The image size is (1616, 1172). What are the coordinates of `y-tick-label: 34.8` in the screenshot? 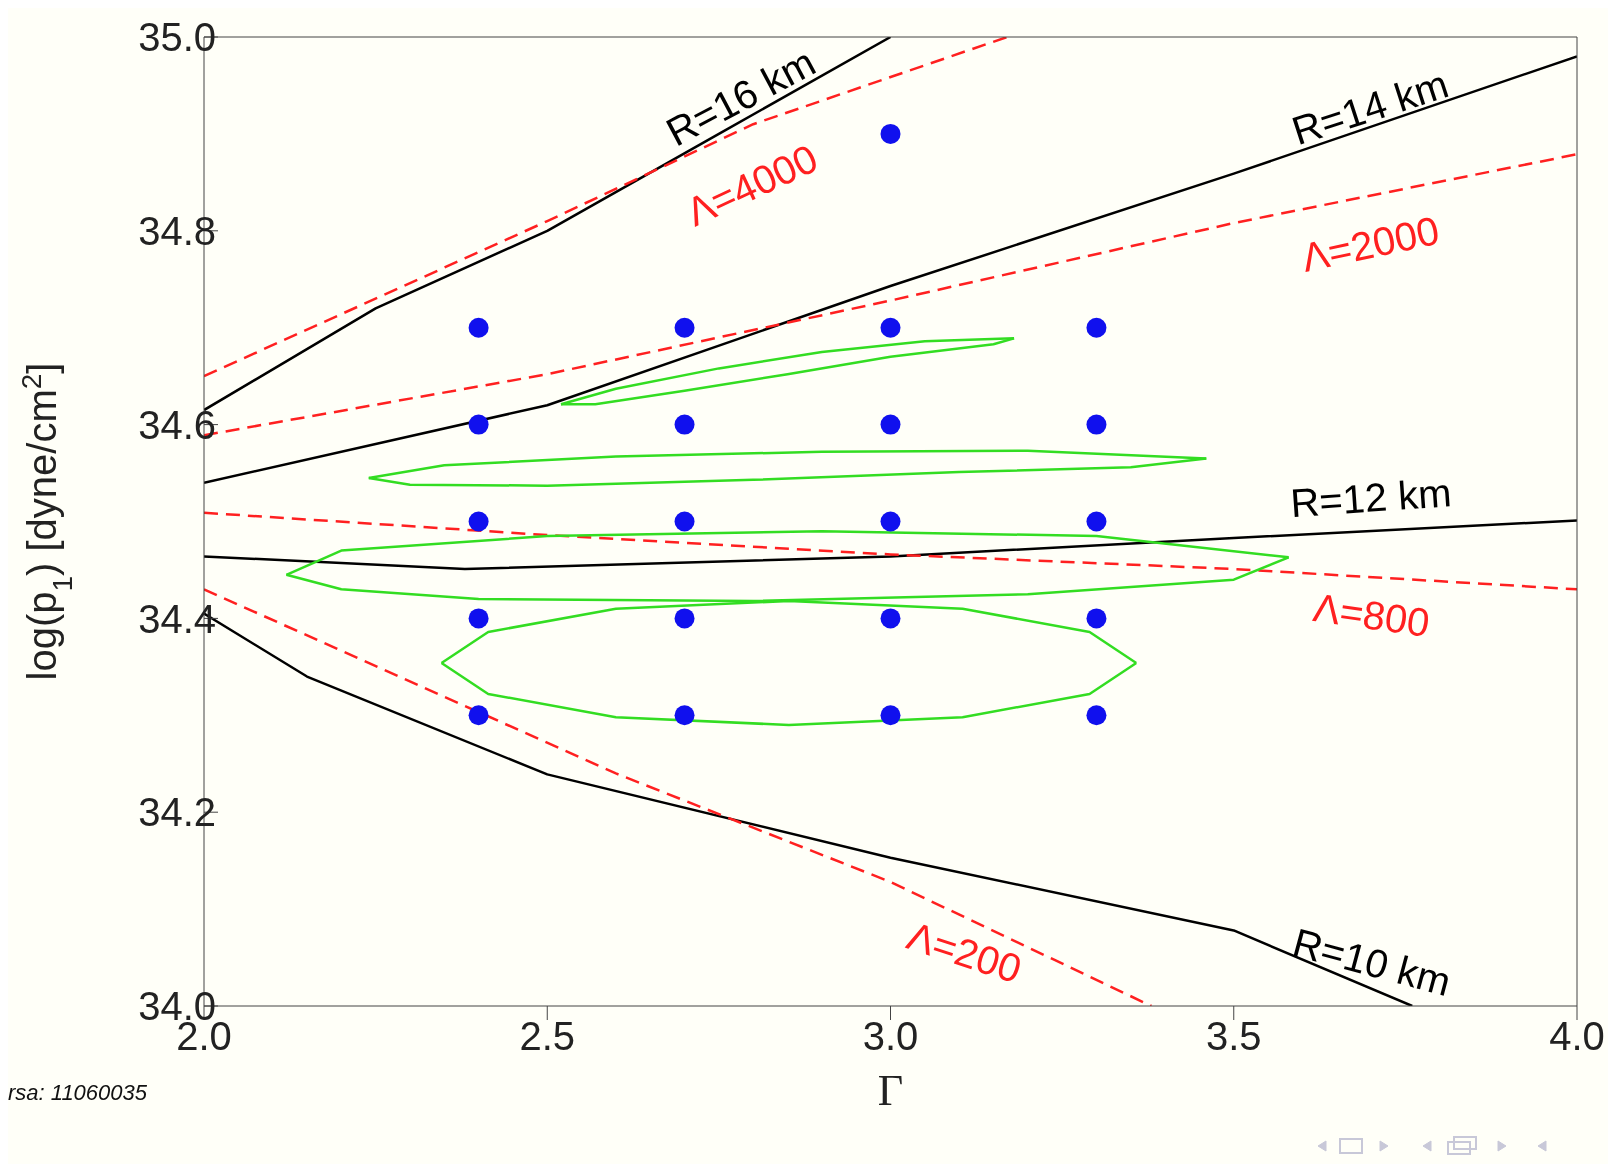 It's located at (177, 231).